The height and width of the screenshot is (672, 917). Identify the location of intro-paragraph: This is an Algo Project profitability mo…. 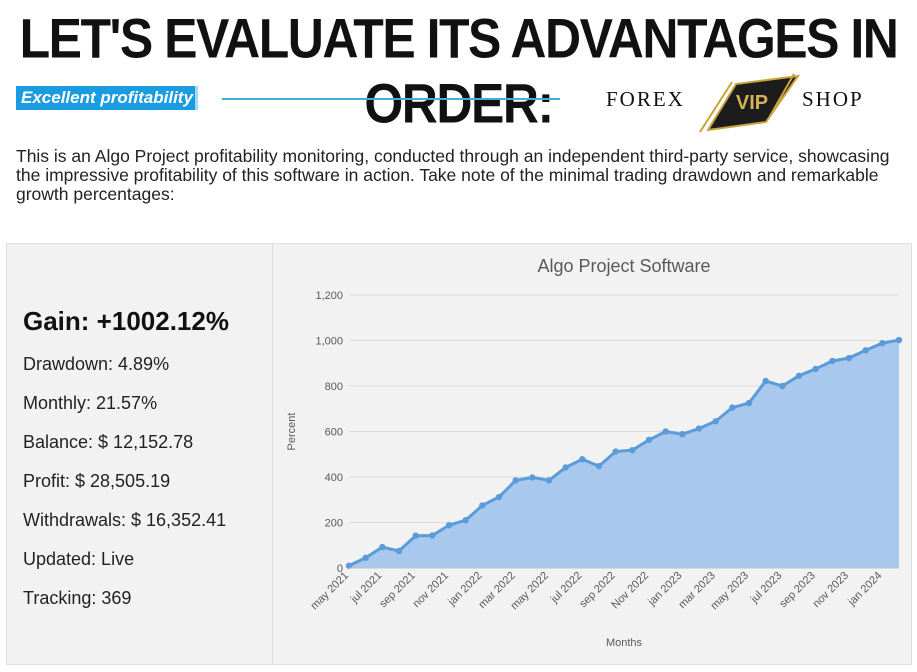
(453, 175).